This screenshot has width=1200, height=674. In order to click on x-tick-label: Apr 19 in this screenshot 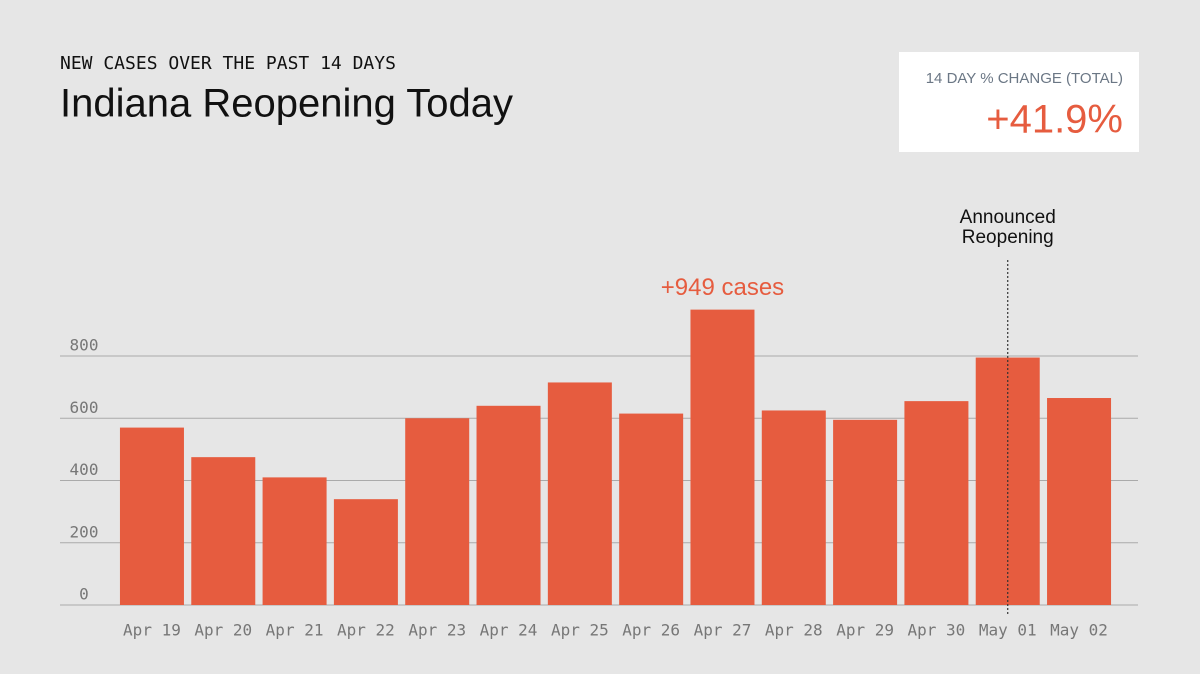, I will do `click(152, 630)`.